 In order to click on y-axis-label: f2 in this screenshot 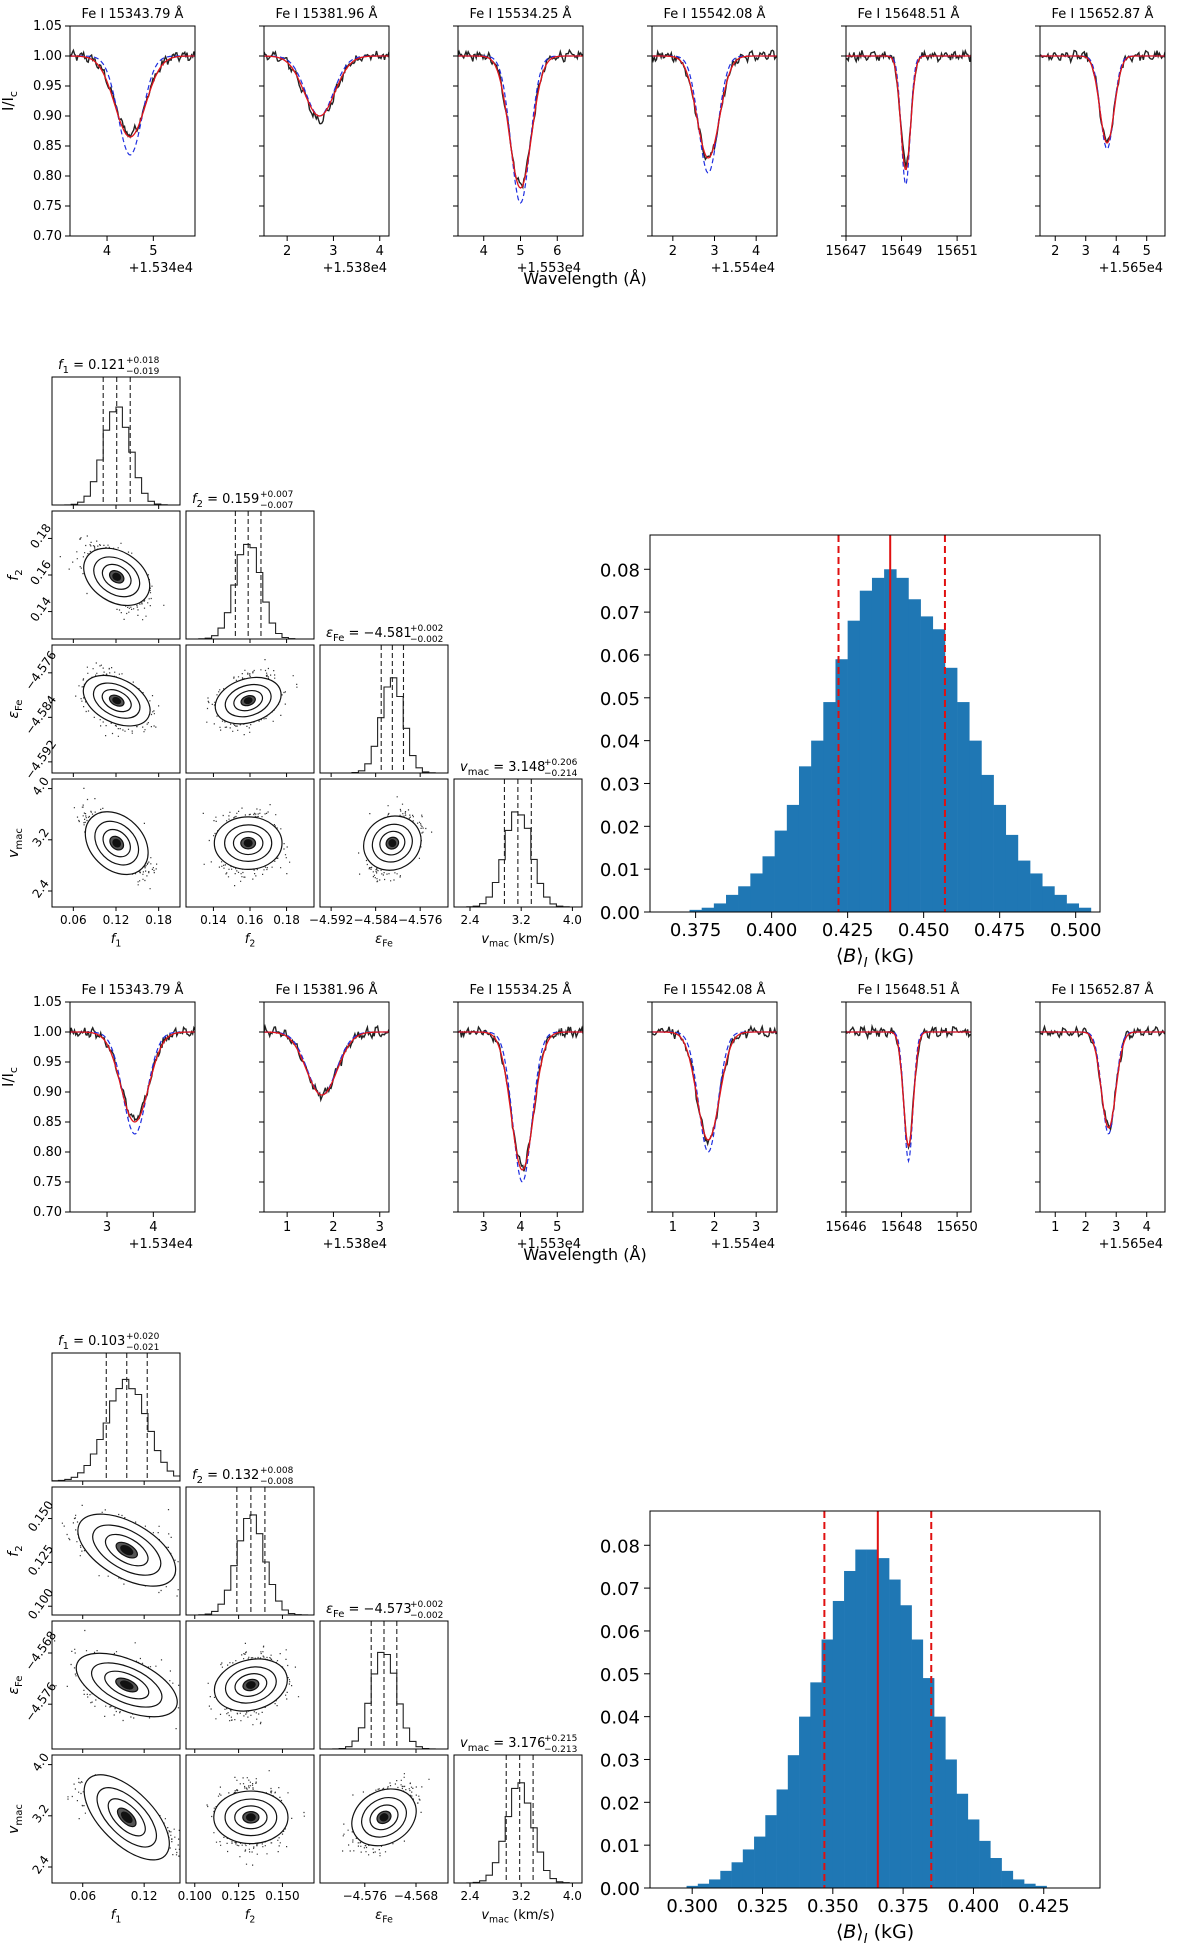, I will do `click(15, 1550)`.